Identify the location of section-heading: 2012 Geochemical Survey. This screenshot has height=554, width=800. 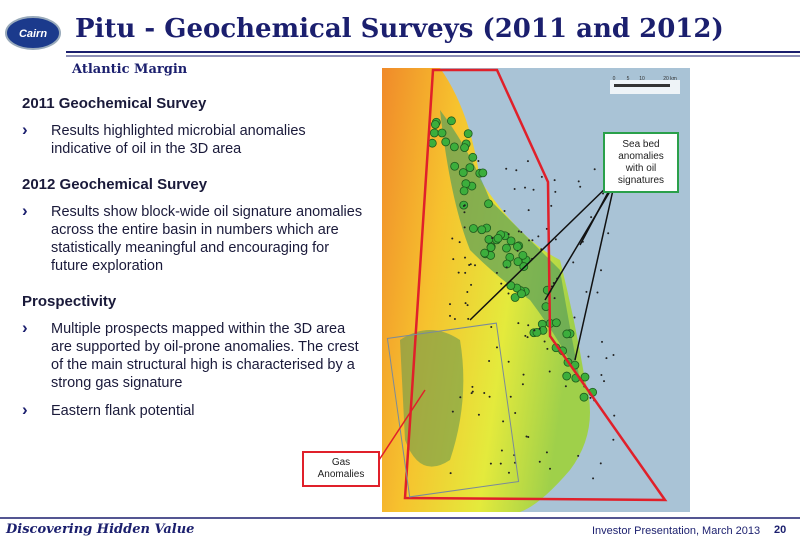
(115, 184).